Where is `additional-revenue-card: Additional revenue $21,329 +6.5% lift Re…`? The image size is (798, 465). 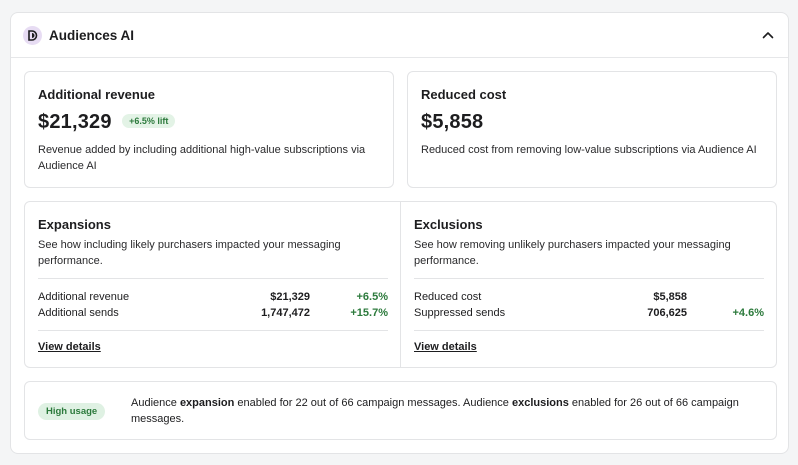 additional-revenue-card: Additional revenue $21,329 +6.5% lift Re… is located at coordinates (209, 129).